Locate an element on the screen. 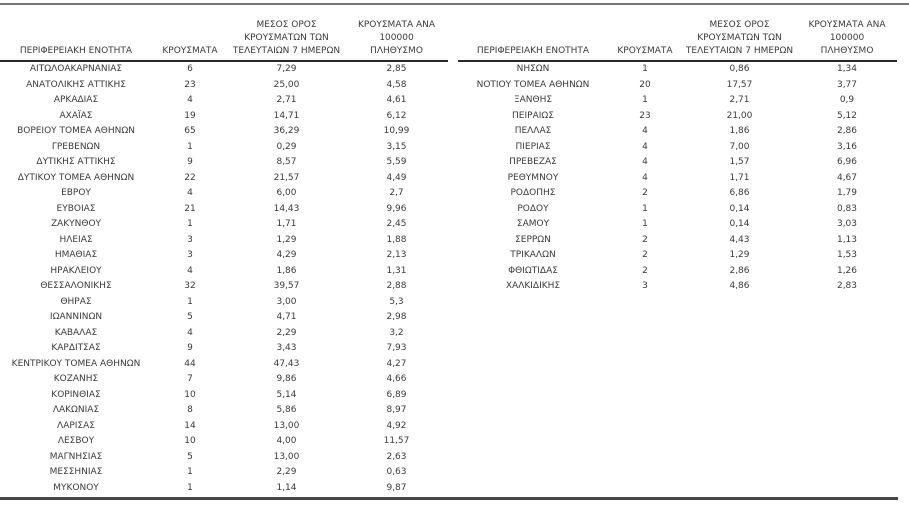 This screenshot has height=507, width=909. cell-avg7: 36,29 is located at coordinates (286, 131).